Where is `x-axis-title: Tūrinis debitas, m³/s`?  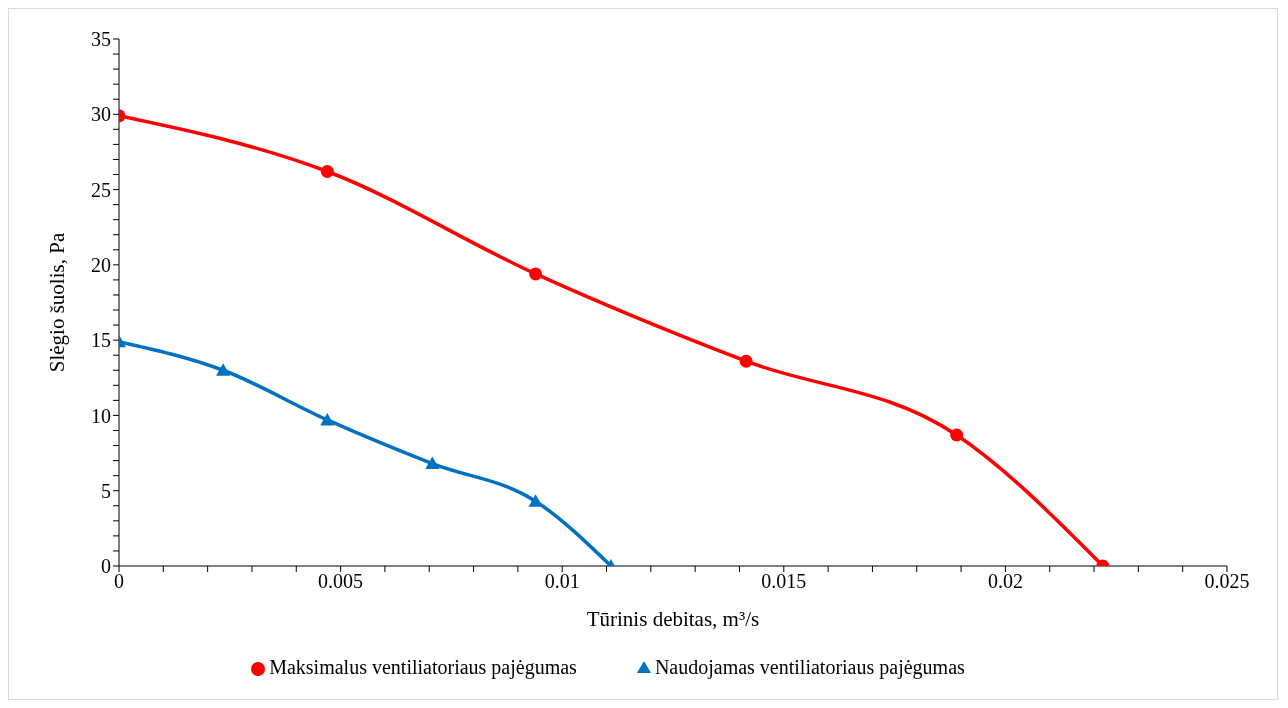 x-axis-title: Tūrinis debitas, m³/s is located at coordinates (673, 619).